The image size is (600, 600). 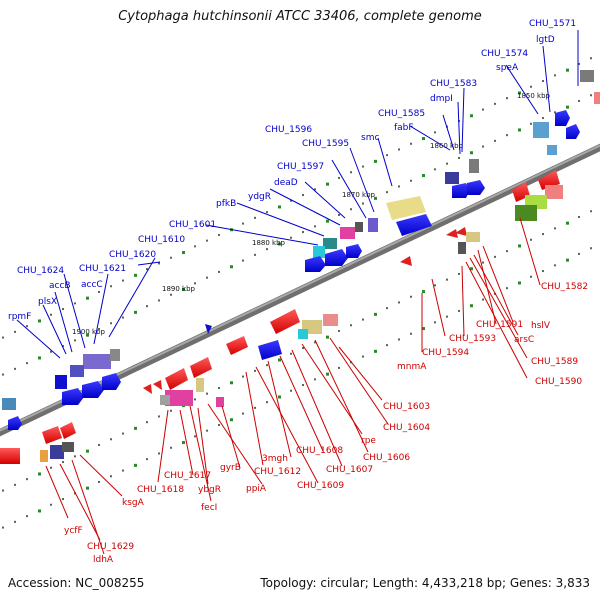 I want to click on gene-label: accB, so click(x=60, y=286).